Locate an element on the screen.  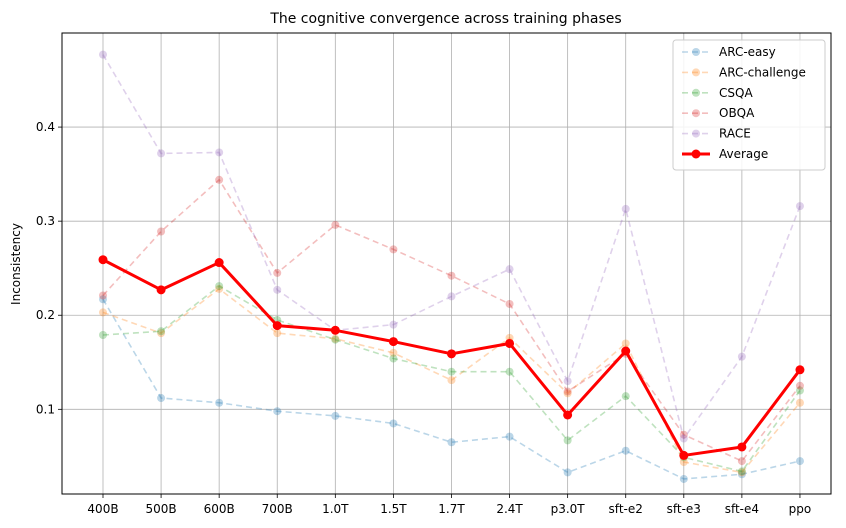
y-tick-label: 0.4 is located at coordinates (45, 127).